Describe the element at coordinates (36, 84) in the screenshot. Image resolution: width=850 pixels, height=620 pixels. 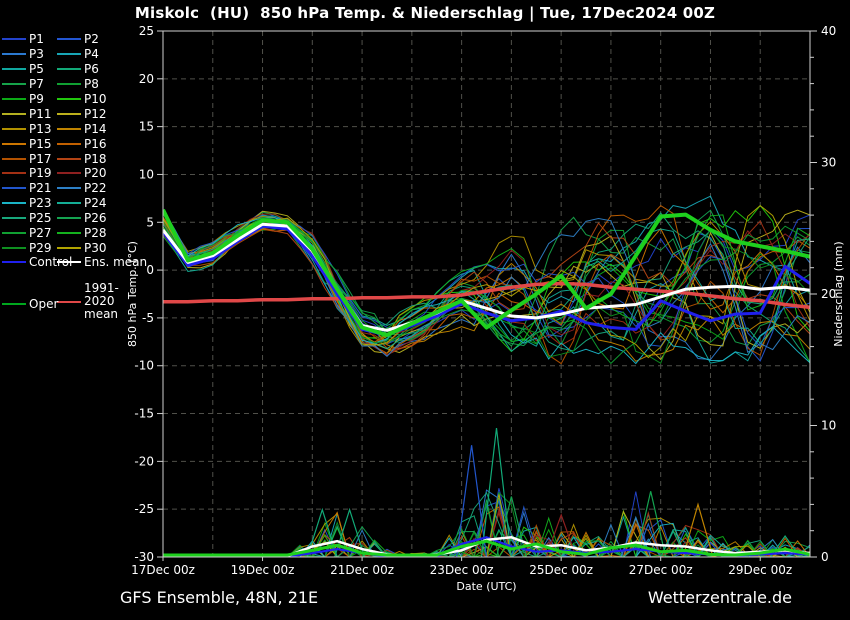
I see `legend-label: P7` at that location.